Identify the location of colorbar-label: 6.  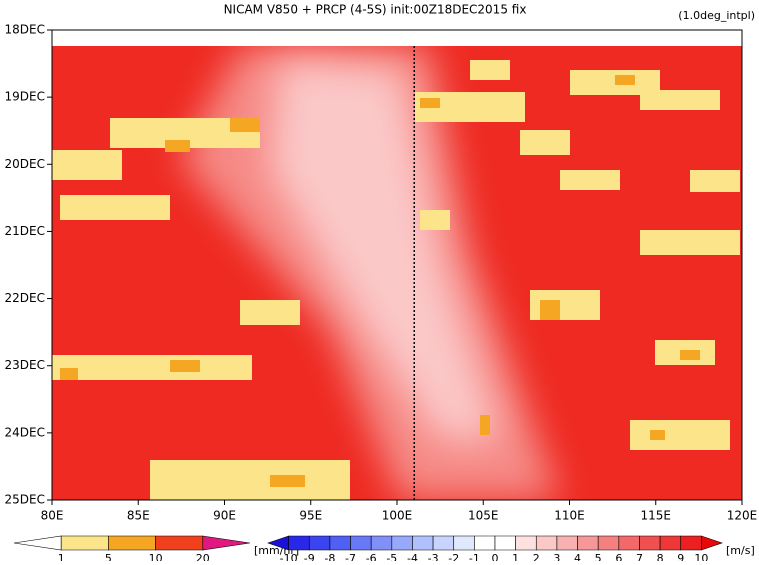
(618, 556).